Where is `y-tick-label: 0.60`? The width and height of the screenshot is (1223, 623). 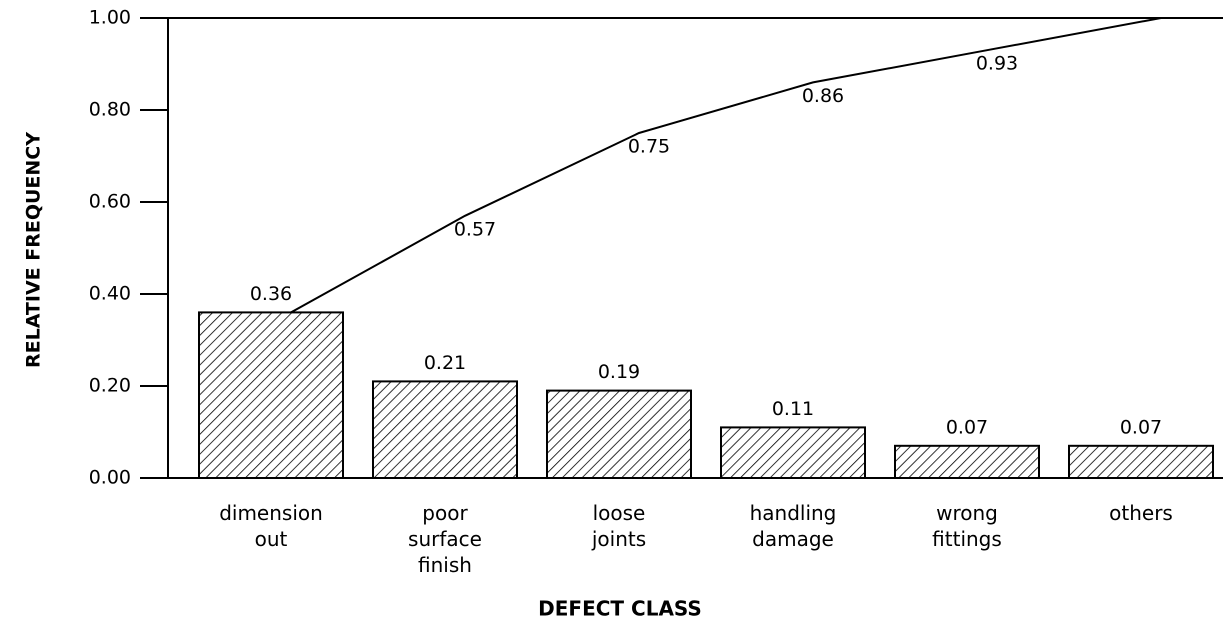 y-tick-label: 0.60 is located at coordinates (110, 202).